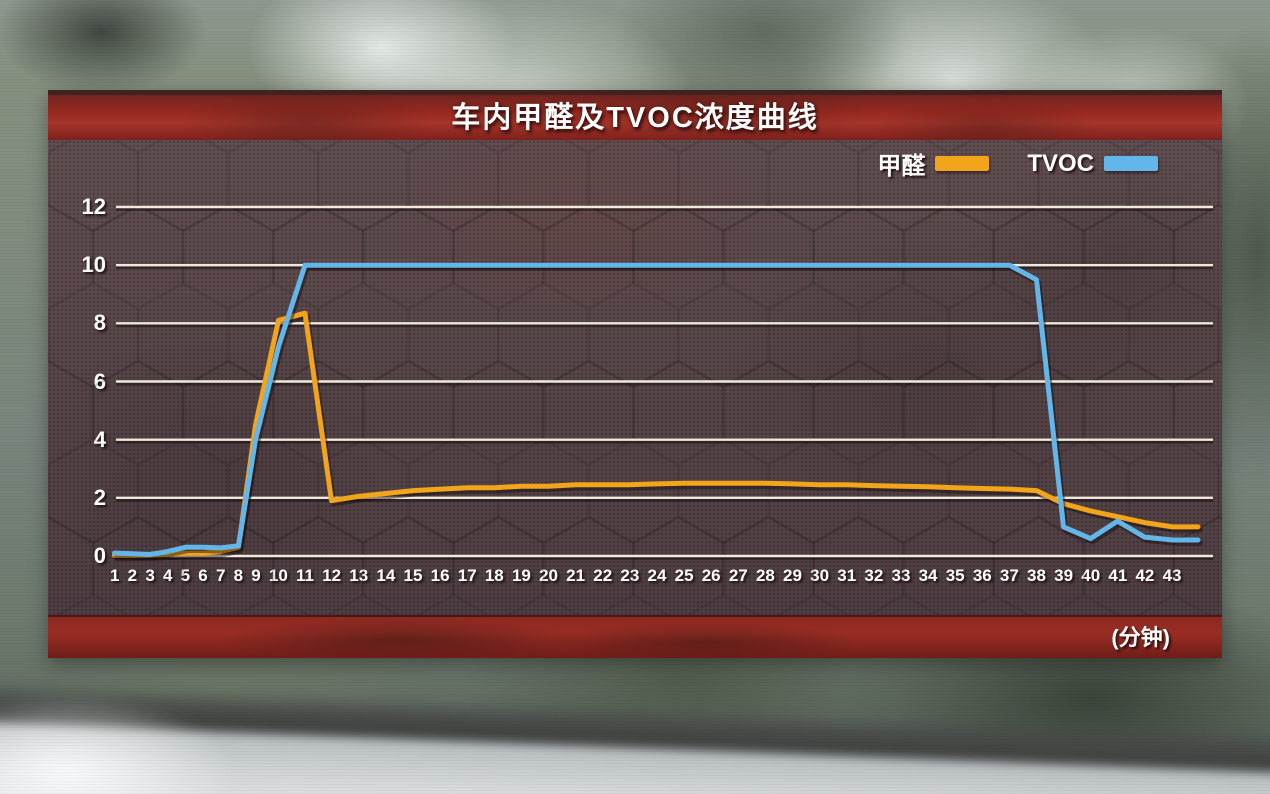 The width and height of the screenshot is (1270, 794). I want to click on legend-item-formaldehyde: 甲醛, so click(933, 163).